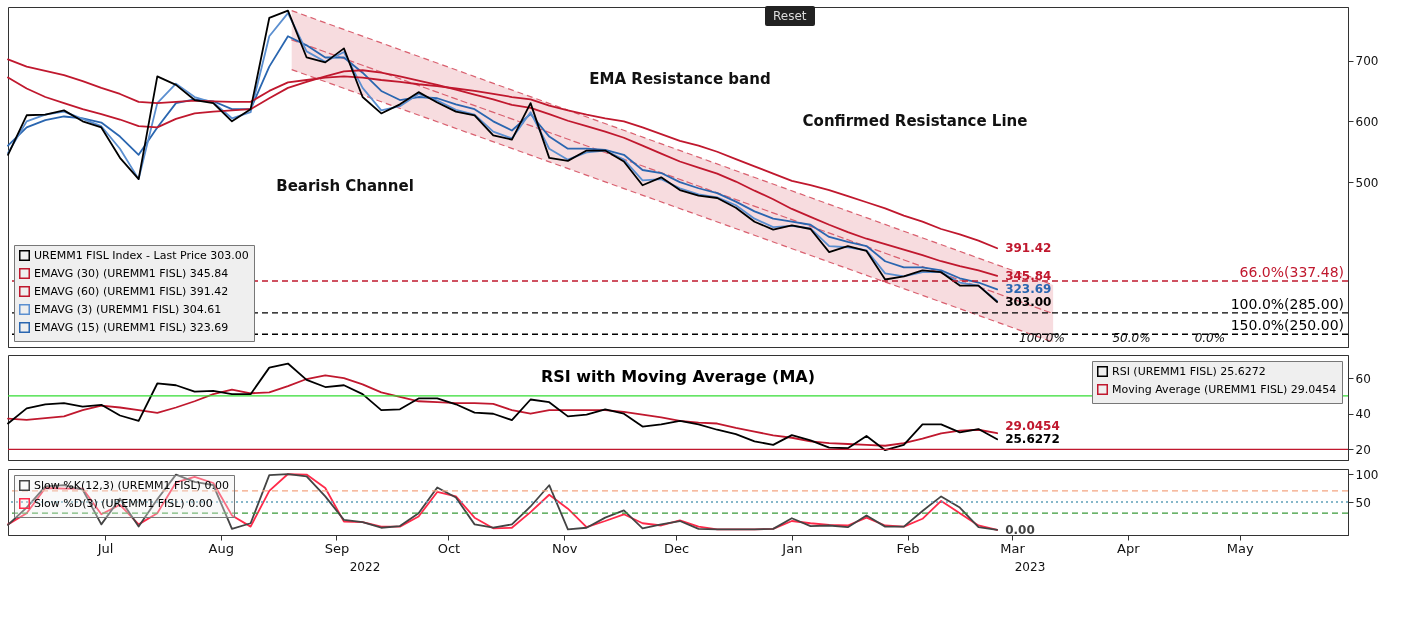 This screenshot has width=1412, height=624. What do you see at coordinates (221, 548) in the screenshot?
I see `x-tick-label: Aug` at bounding box center [221, 548].